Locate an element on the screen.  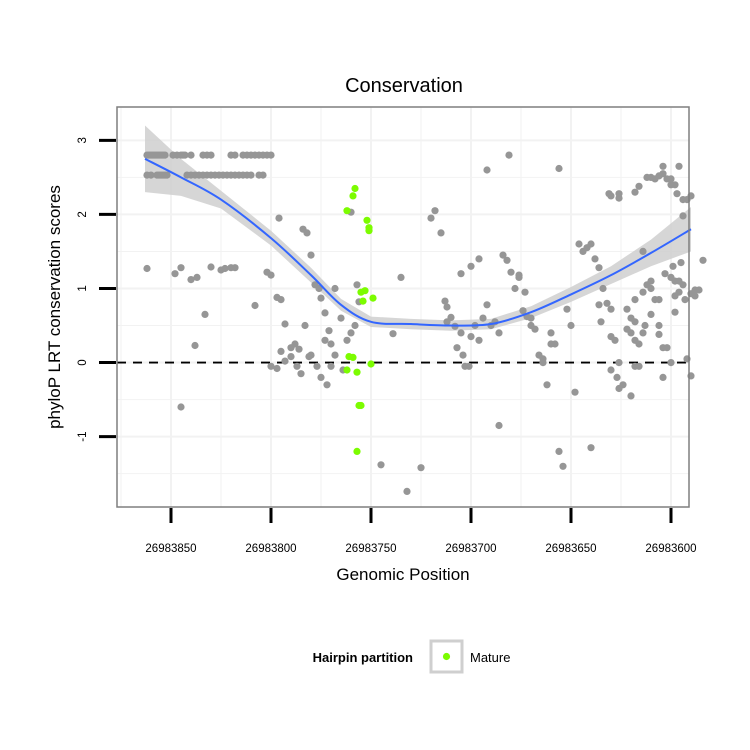
x-tick-label: 26983650 is located at coordinates (570, 549).